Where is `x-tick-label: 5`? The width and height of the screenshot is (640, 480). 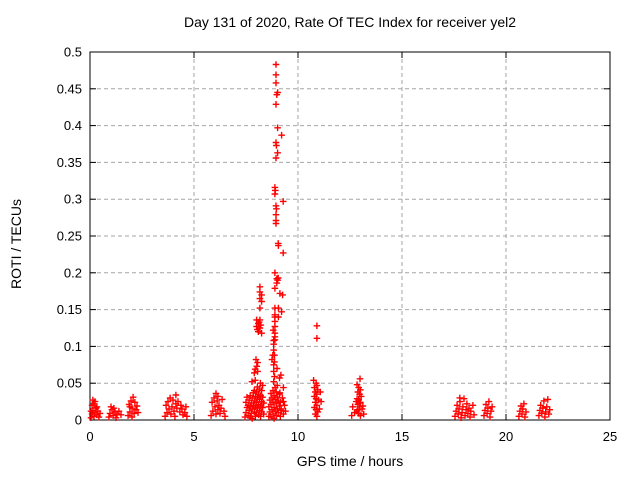 x-tick-label: 5 is located at coordinates (193, 436).